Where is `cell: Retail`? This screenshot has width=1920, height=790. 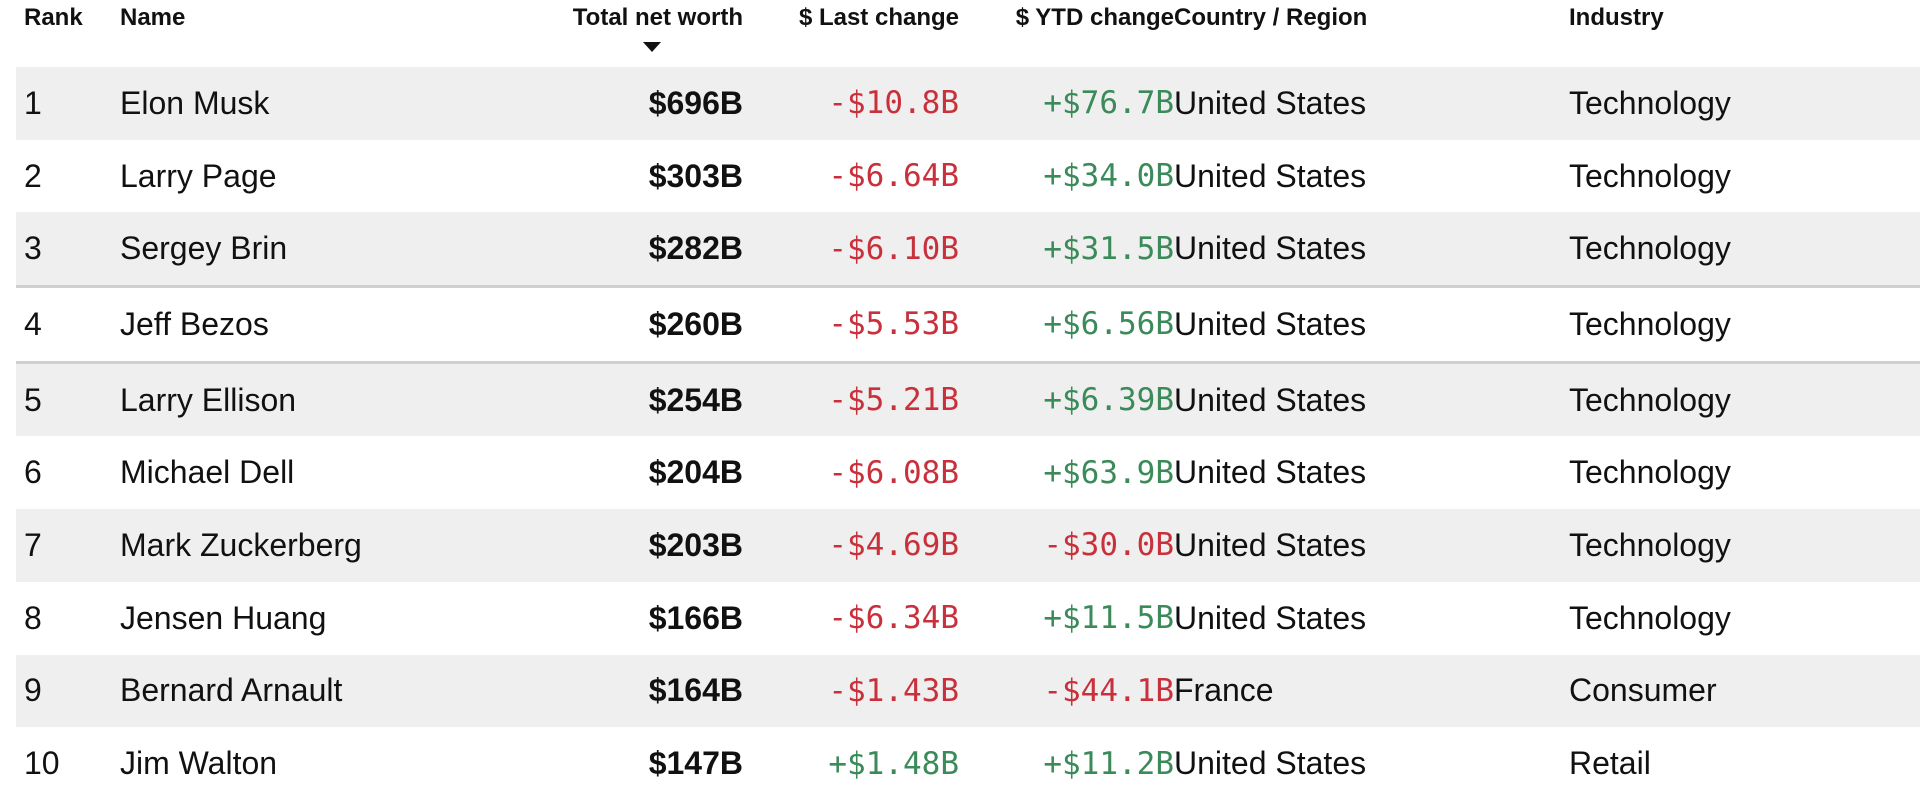
cell: Retail is located at coordinates (1610, 763).